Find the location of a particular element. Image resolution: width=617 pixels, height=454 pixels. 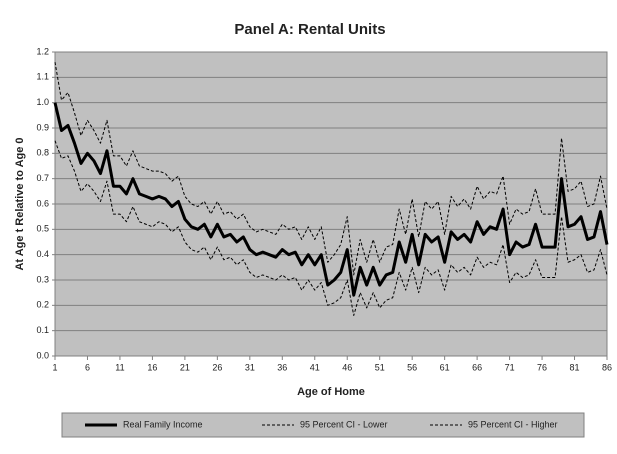

legend-label: 95 Percent CI - Higher is located at coordinates (513, 424).